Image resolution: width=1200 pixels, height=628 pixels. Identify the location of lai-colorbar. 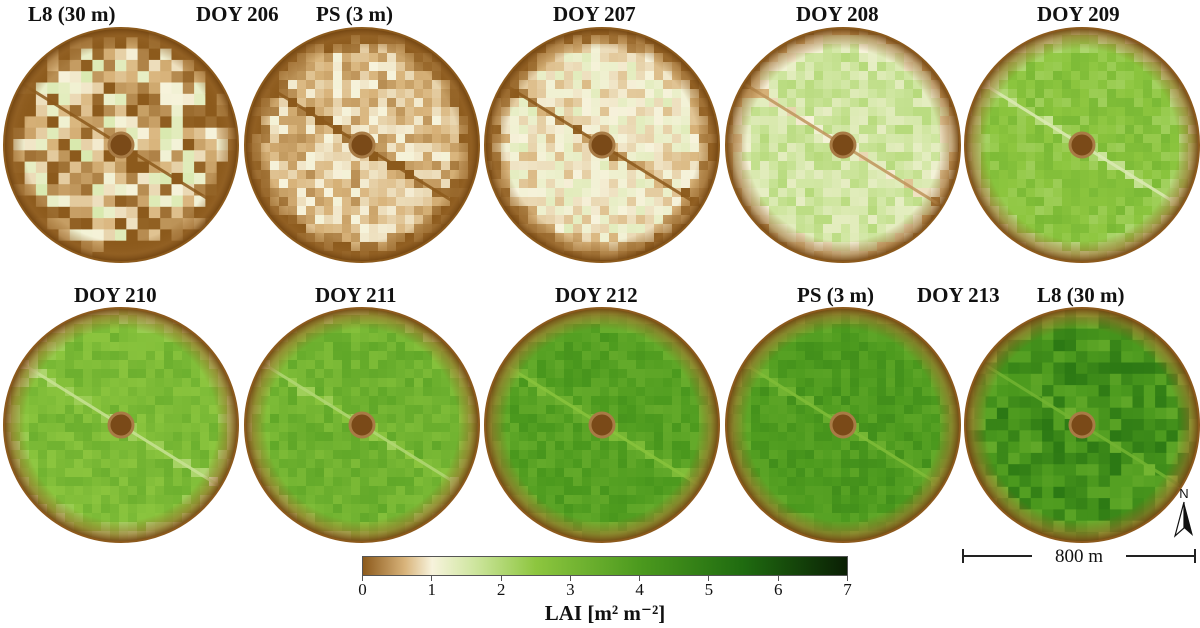
(605, 566).